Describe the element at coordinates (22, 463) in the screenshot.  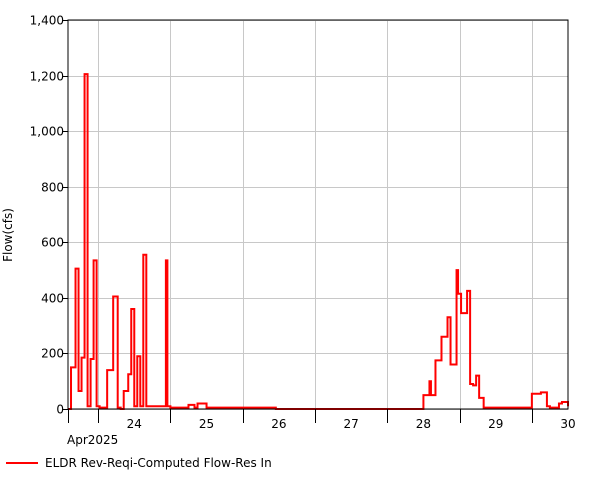
I see `legend-swatch` at that location.